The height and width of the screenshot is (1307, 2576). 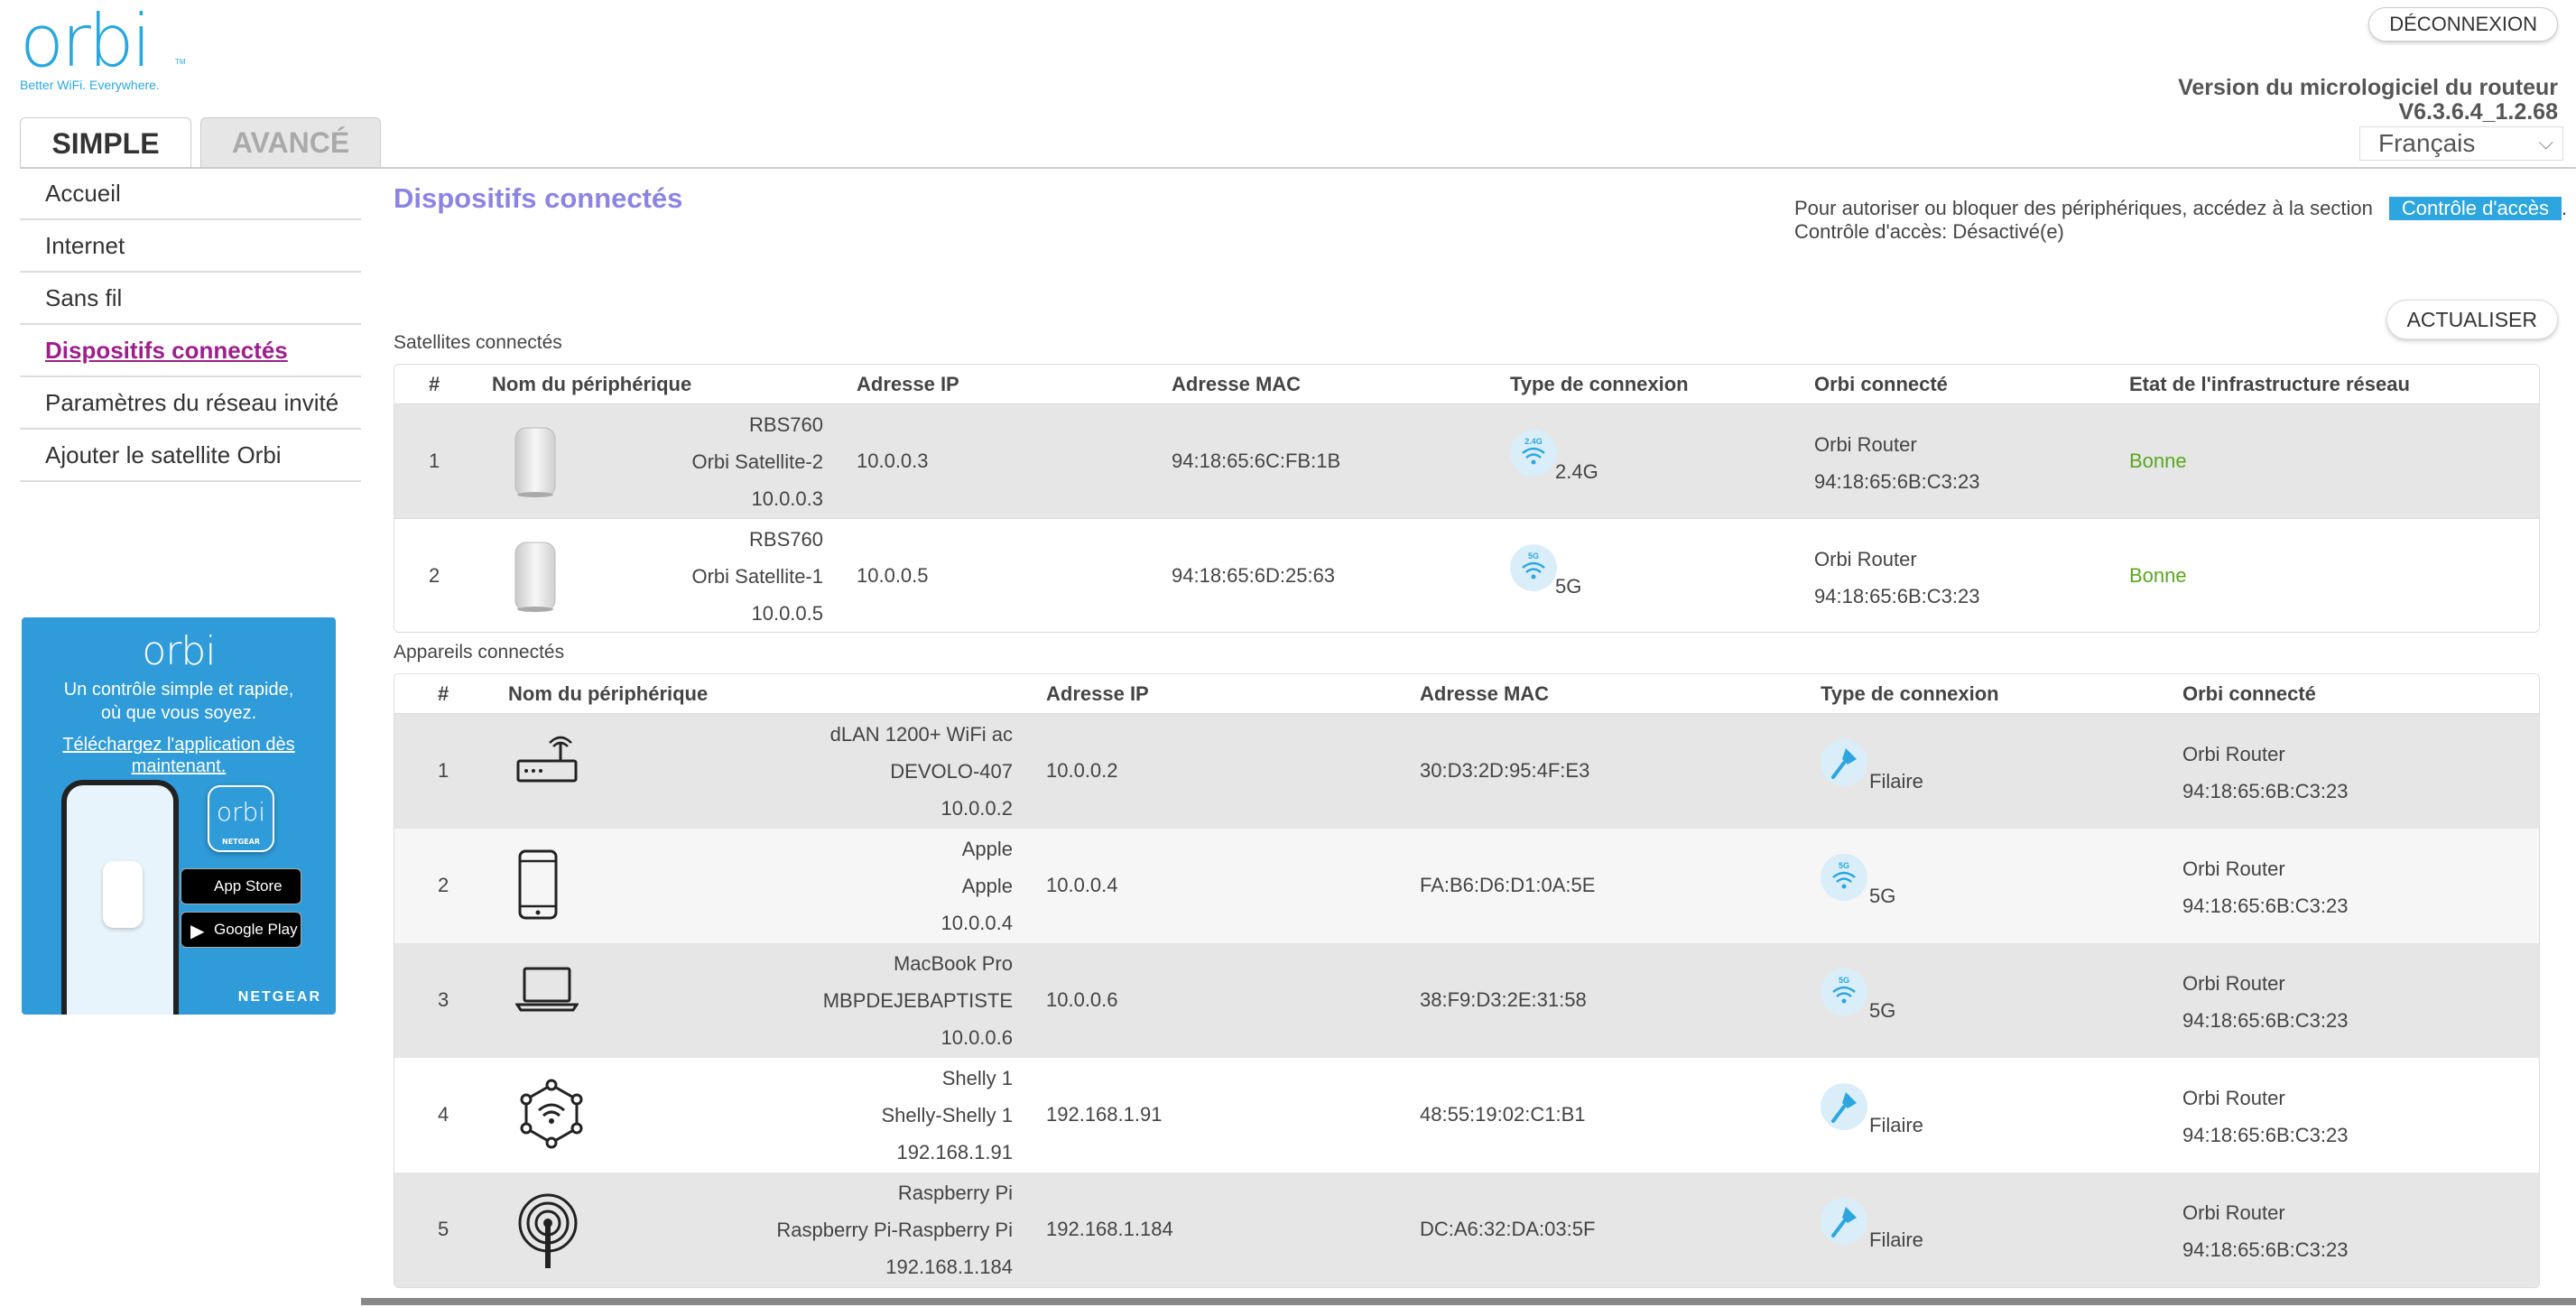 I want to click on app-store-badge: App Store, so click(x=241, y=886).